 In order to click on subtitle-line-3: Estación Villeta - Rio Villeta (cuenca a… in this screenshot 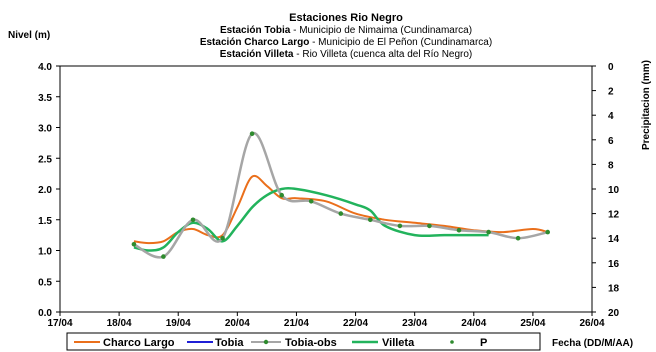, I will do `click(346, 54)`.